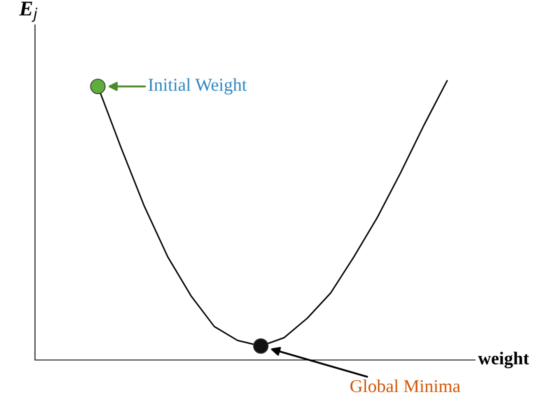 Image resolution: width=542 pixels, height=408 pixels. I want to click on annotation: Initial Weight, so click(197, 86).